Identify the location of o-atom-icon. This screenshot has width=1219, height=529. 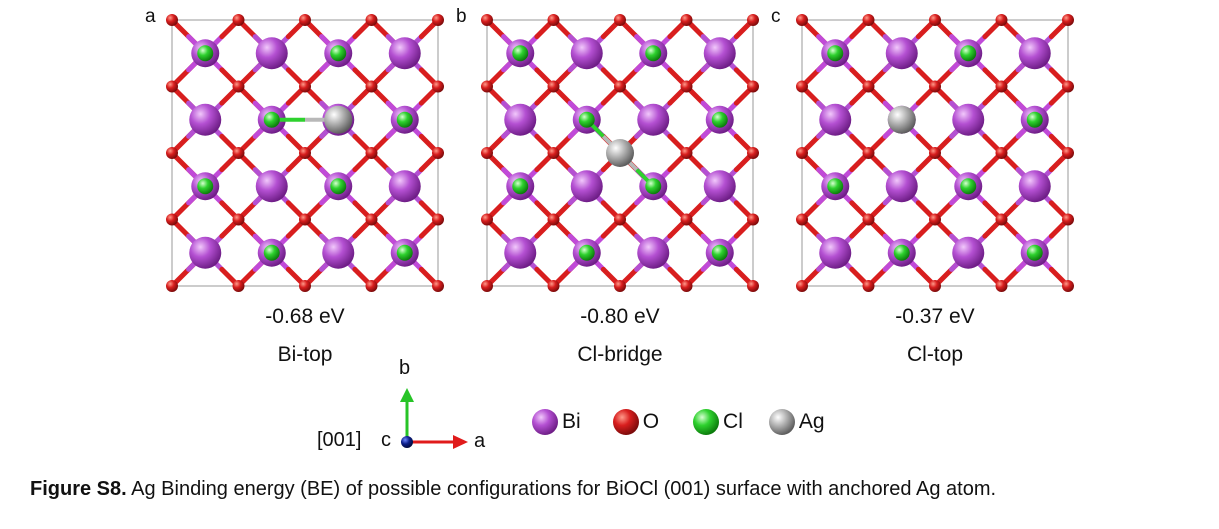
(625, 422).